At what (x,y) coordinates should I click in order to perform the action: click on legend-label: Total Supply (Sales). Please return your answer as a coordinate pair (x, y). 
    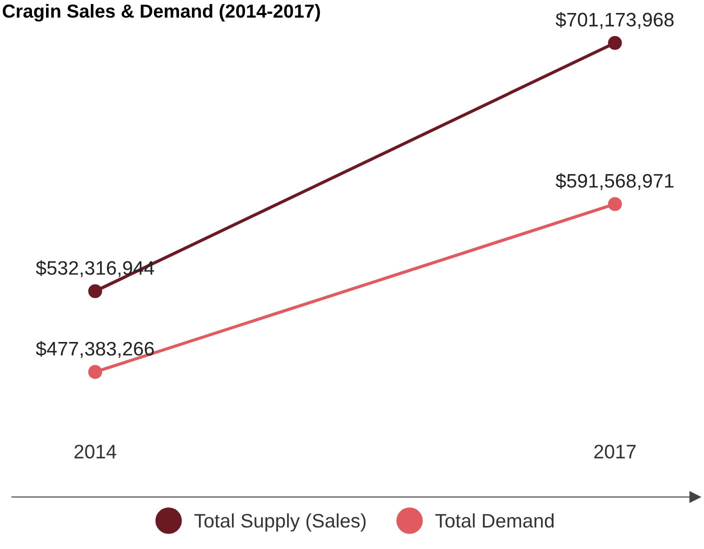
    Looking at the image, I should click on (280, 522).